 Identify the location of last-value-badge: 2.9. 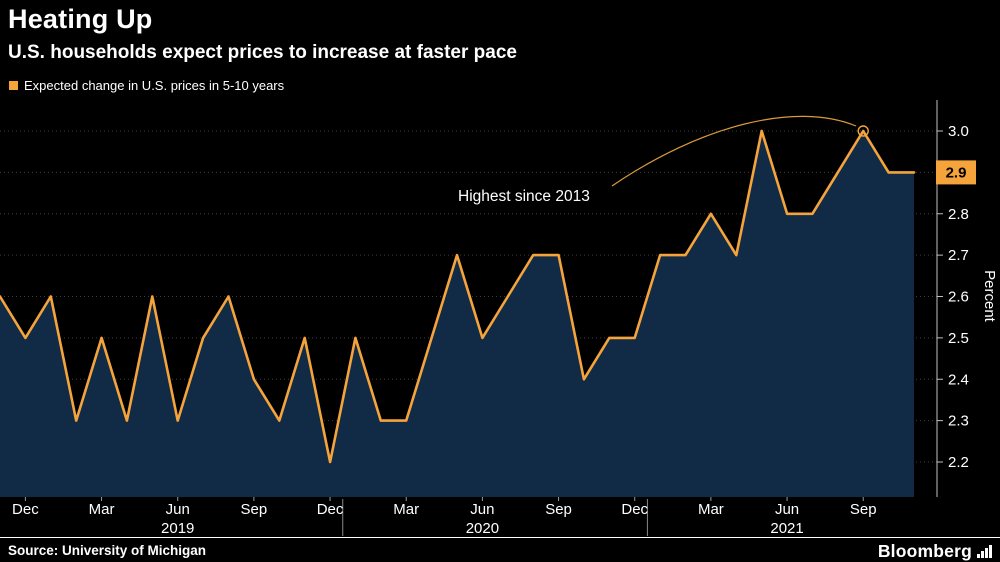
(956, 172).